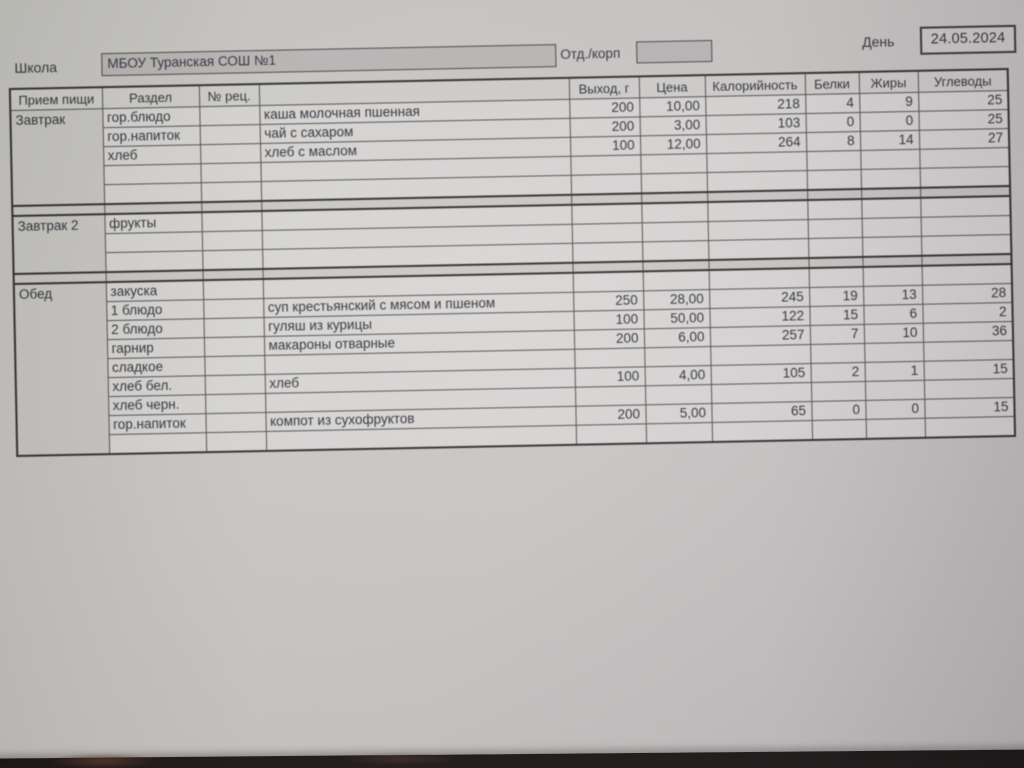 This screenshot has height=768, width=1024. Describe the element at coordinates (832, 103) in the screenshot. I see `cell-belki: 4` at that location.